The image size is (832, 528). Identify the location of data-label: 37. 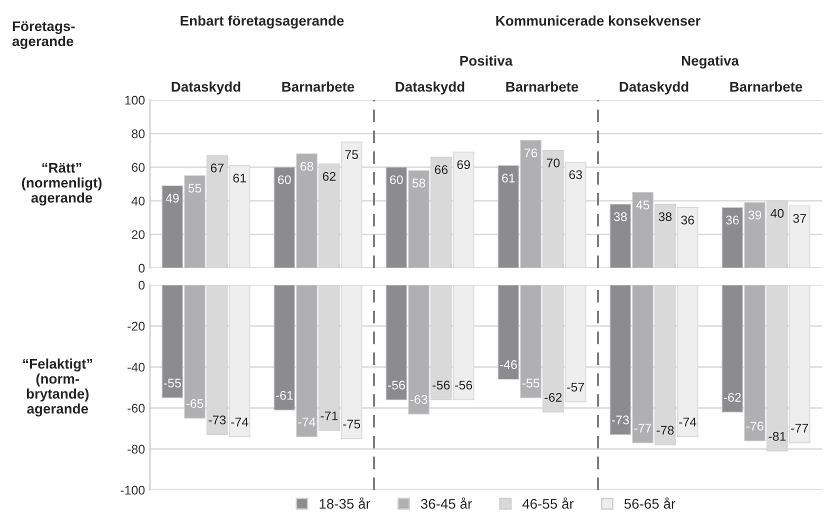
(799, 218).